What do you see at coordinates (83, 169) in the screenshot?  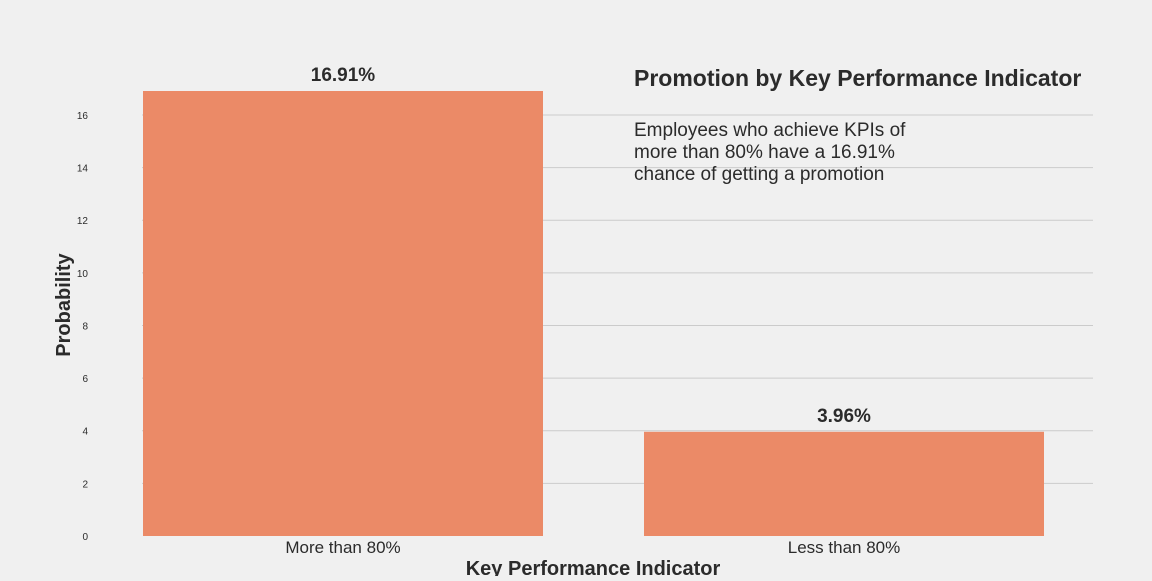 I see `y-tick-label: 14` at bounding box center [83, 169].